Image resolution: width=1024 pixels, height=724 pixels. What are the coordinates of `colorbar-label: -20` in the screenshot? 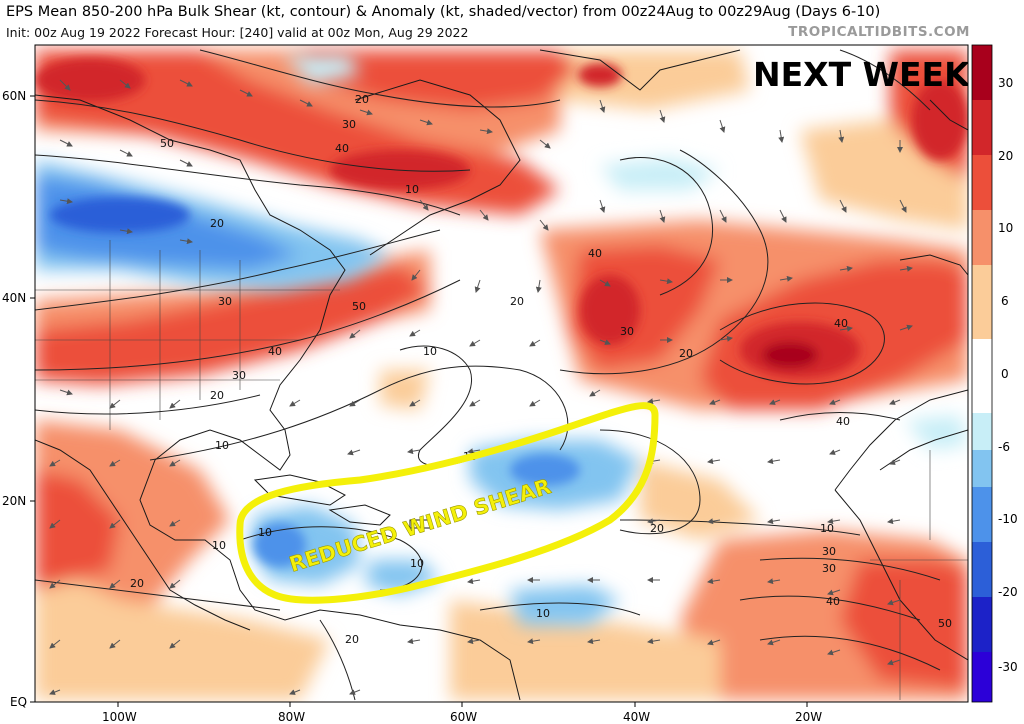 It's located at (1008, 592).